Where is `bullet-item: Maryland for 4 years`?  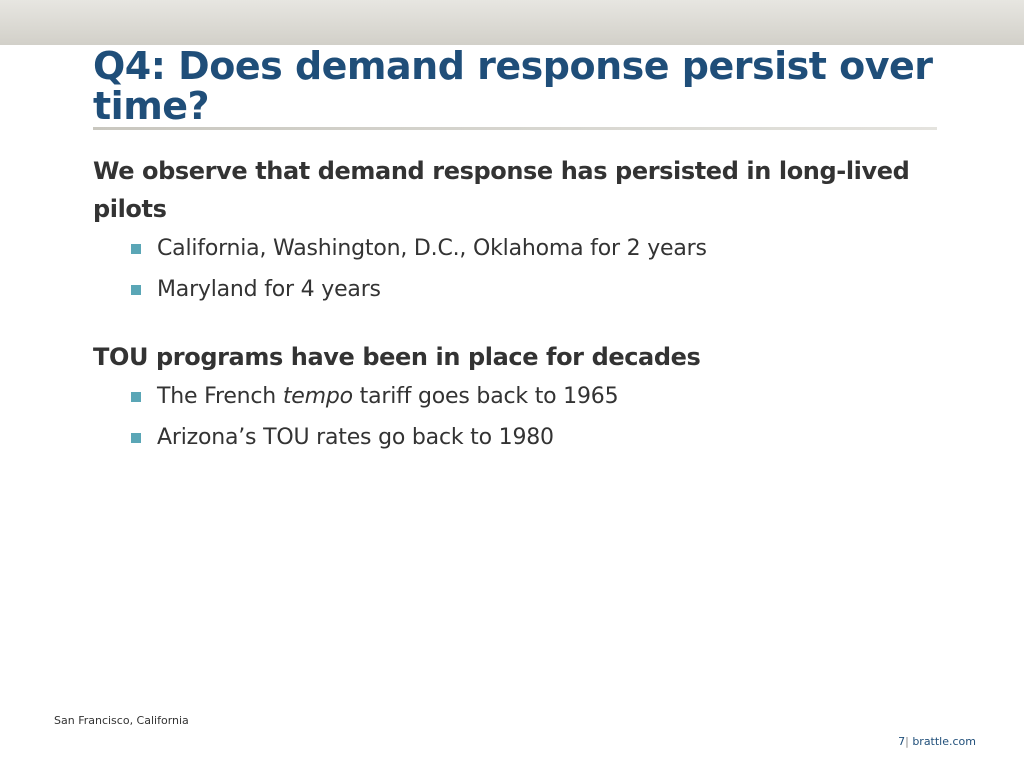
bullet-item: Maryland for 4 years is located at coordinates (542, 289).